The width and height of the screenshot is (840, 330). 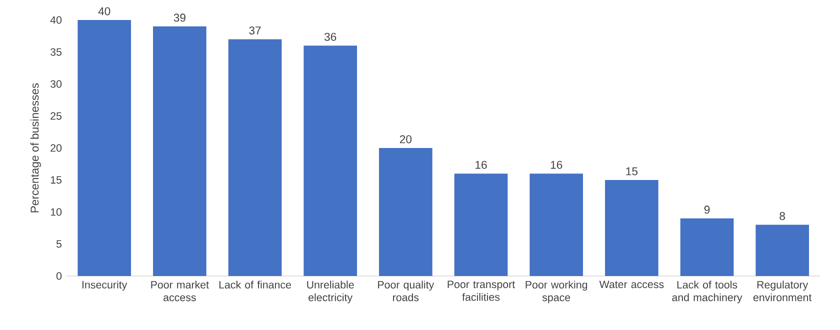 What do you see at coordinates (56, 116) in the screenshot?
I see `y-tick-label: 25` at bounding box center [56, 116].